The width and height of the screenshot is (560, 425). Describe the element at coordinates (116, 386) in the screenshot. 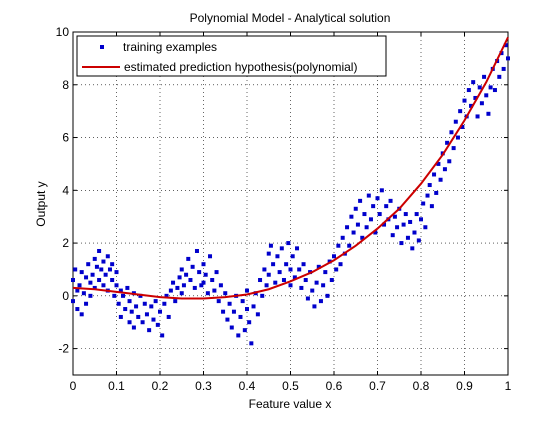

I see `x-tick-label: 0.1` at that location.